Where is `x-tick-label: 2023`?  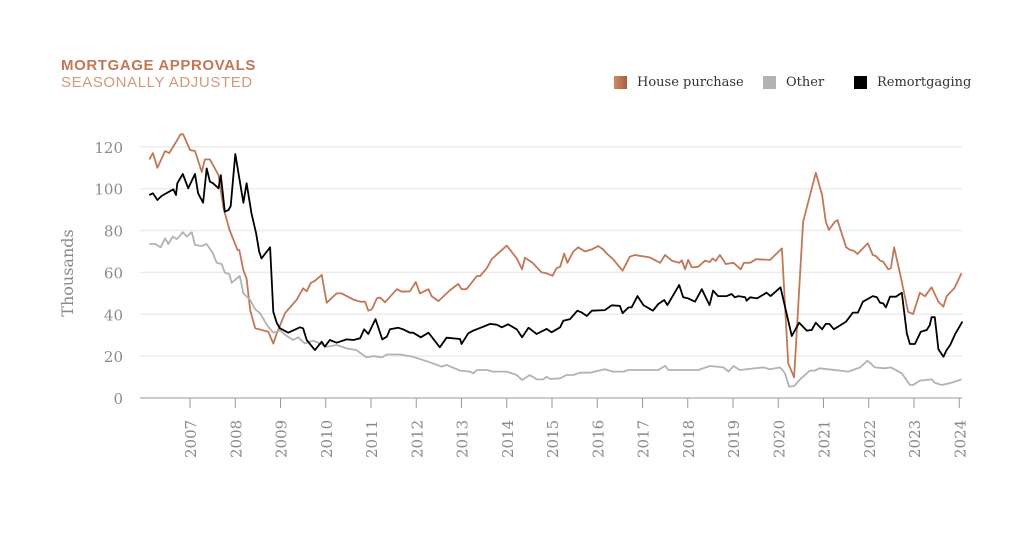
x-tick-label: 2023 is located at coordinates (915, 439).